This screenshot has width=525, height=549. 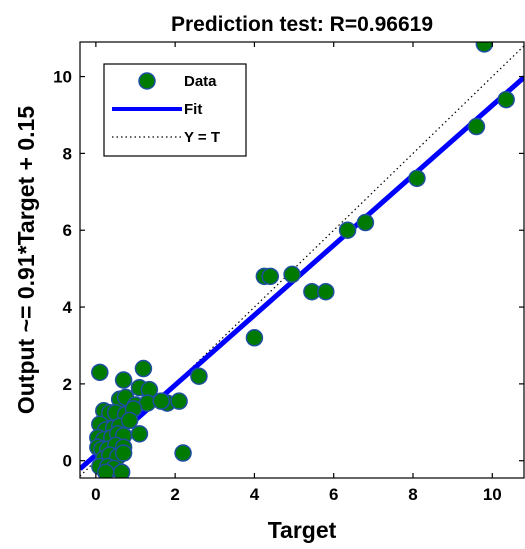 I want to click on legend-label-data: Data, so click(x=200, y=81).